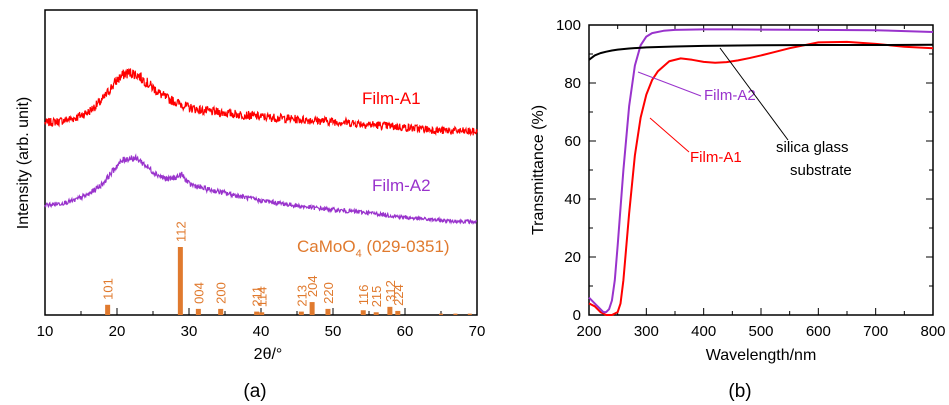  I want to click on chart-b-panel-label: (b), so click(739, 391).